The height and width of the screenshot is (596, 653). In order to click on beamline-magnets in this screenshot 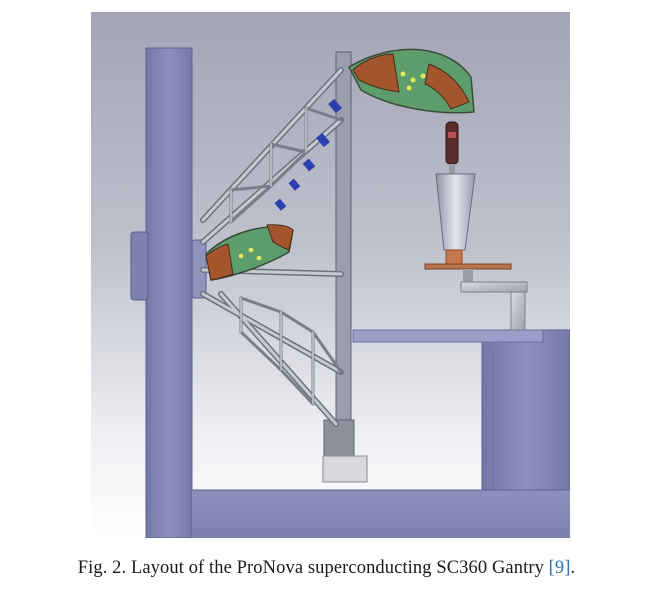, I will do `click(308, 154)`.